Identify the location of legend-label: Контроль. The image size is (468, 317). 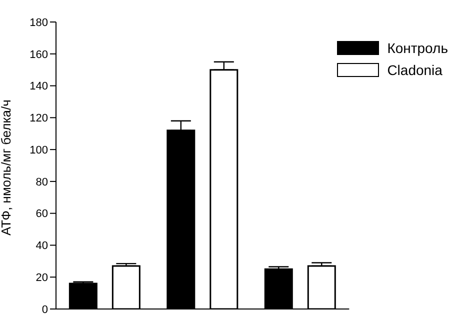
(417, 48).